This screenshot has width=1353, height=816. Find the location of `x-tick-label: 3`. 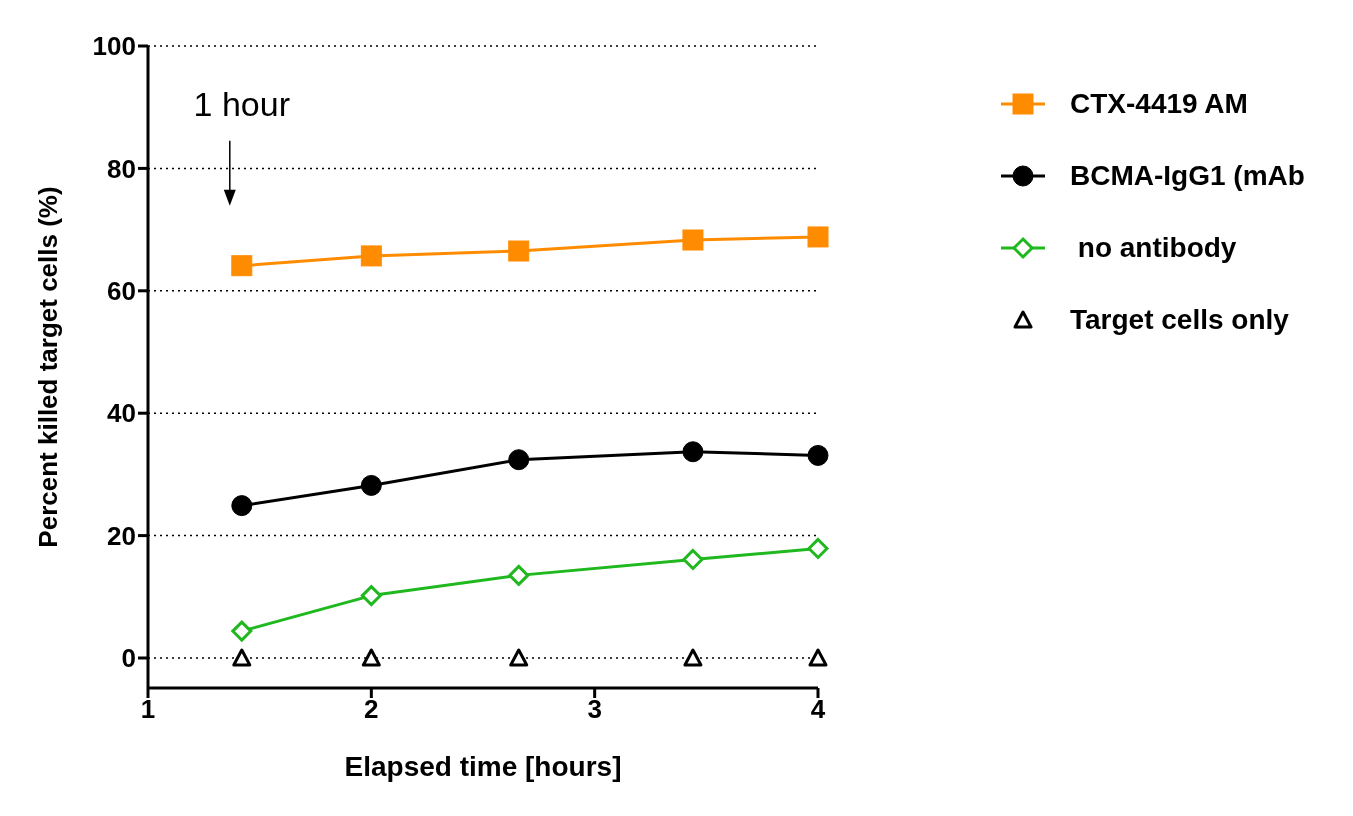

x-tick-label: 3 is located at coordinates (594, 709).